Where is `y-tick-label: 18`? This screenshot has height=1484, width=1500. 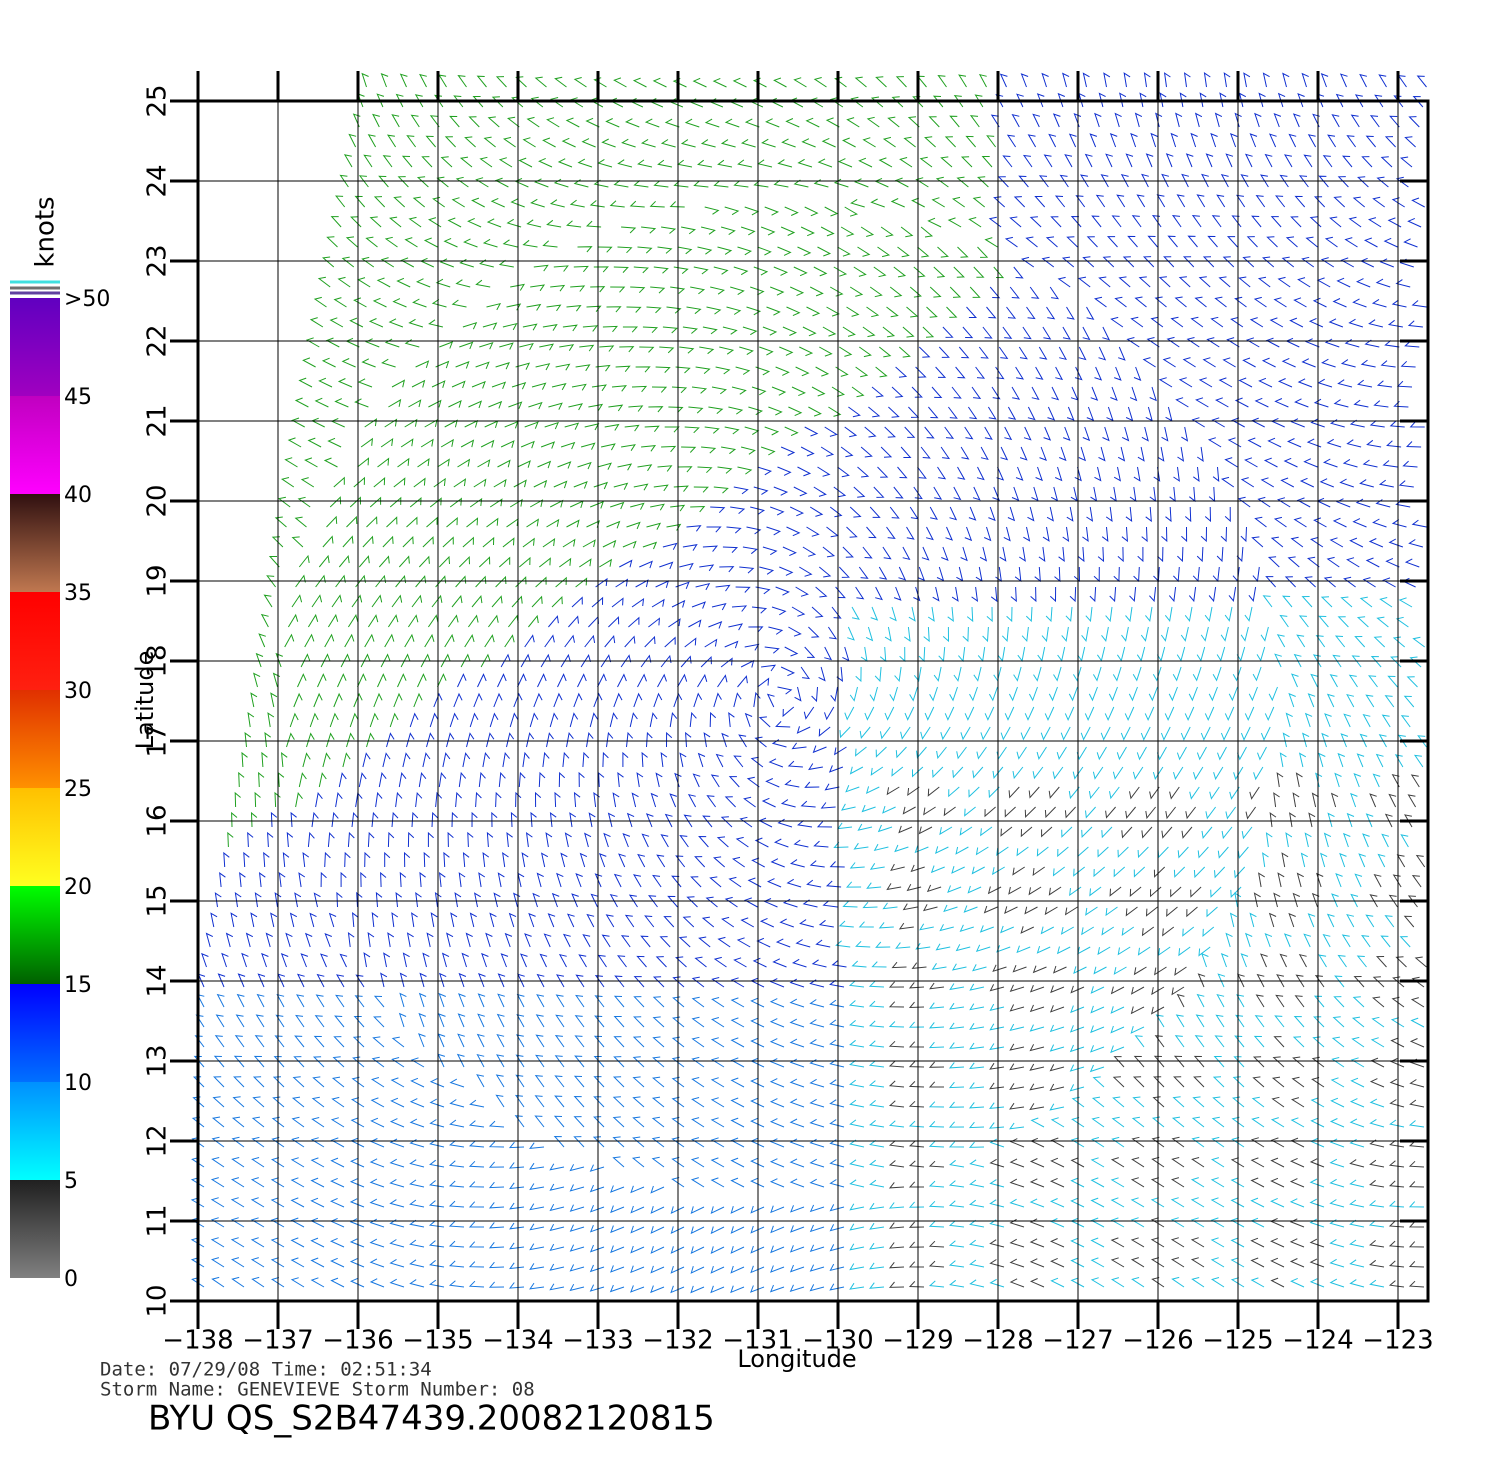 y-tick-label: 18 is located at coordinates (158, 660).